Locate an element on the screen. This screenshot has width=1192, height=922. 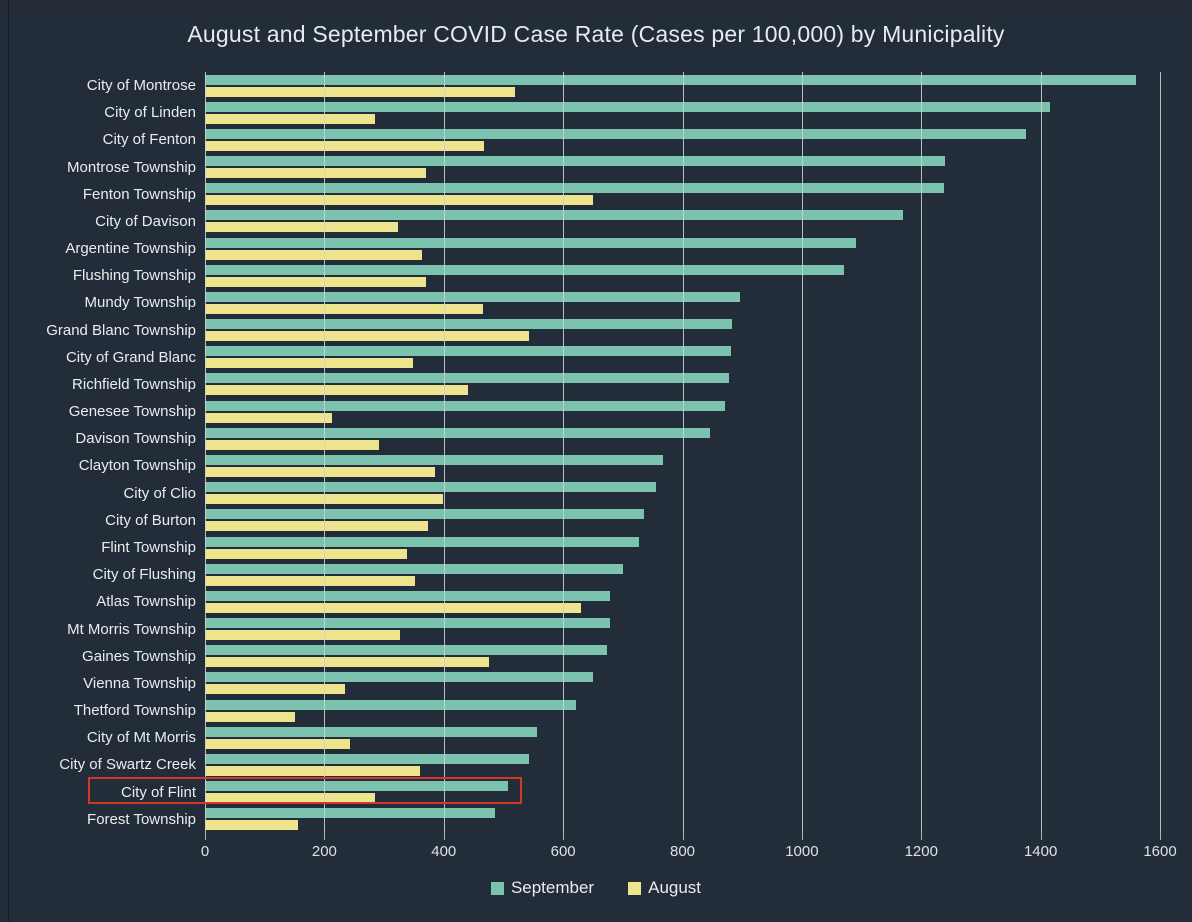
tick-label: 0 is located at coordinates (205, 851).